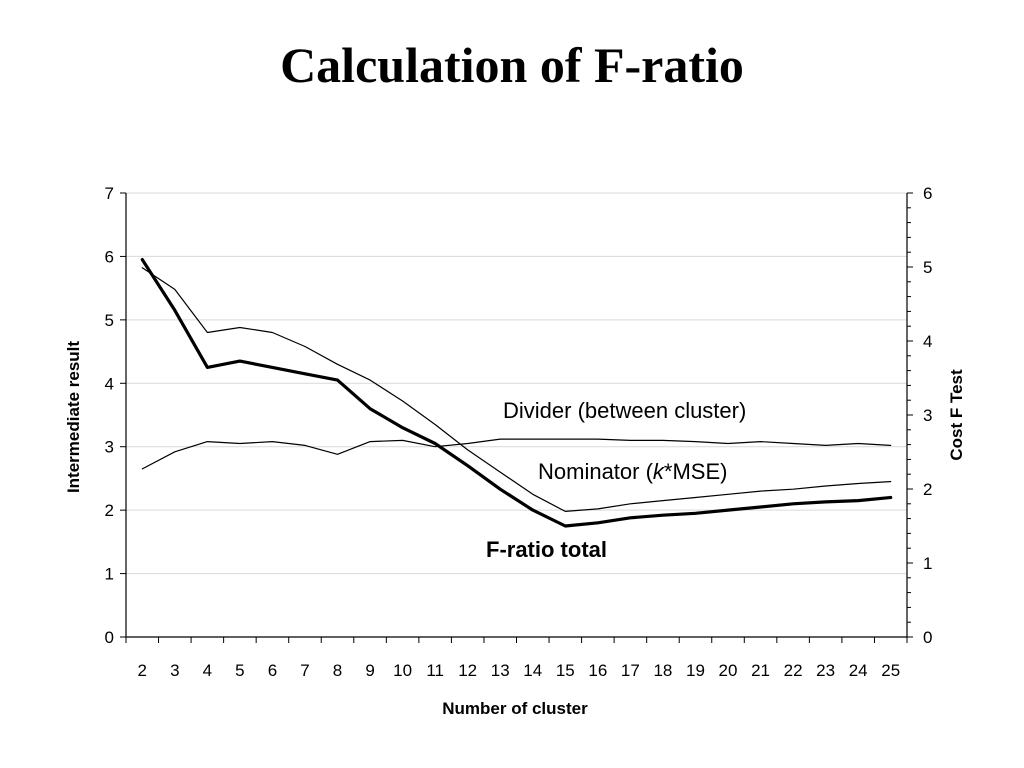  Describe the element at coordinates (624, 410) in the screenshot. I see `divider-annotation: Divider (between cluster)` at that location.